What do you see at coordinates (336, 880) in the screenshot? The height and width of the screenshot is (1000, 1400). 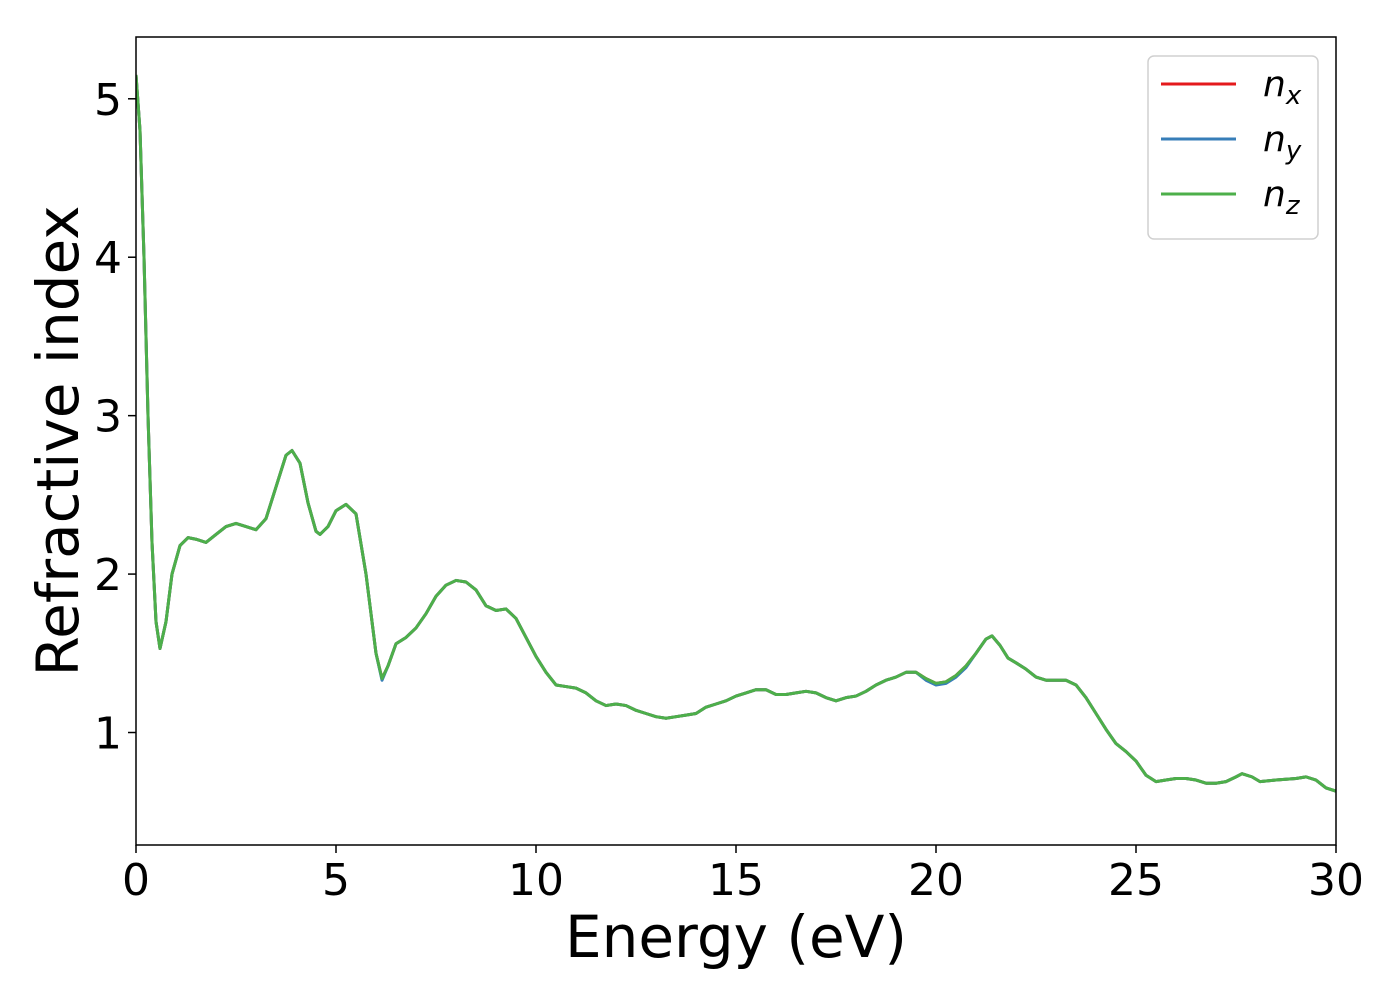 I see `x-tick-label: 5` at bounding box center [336, 880].